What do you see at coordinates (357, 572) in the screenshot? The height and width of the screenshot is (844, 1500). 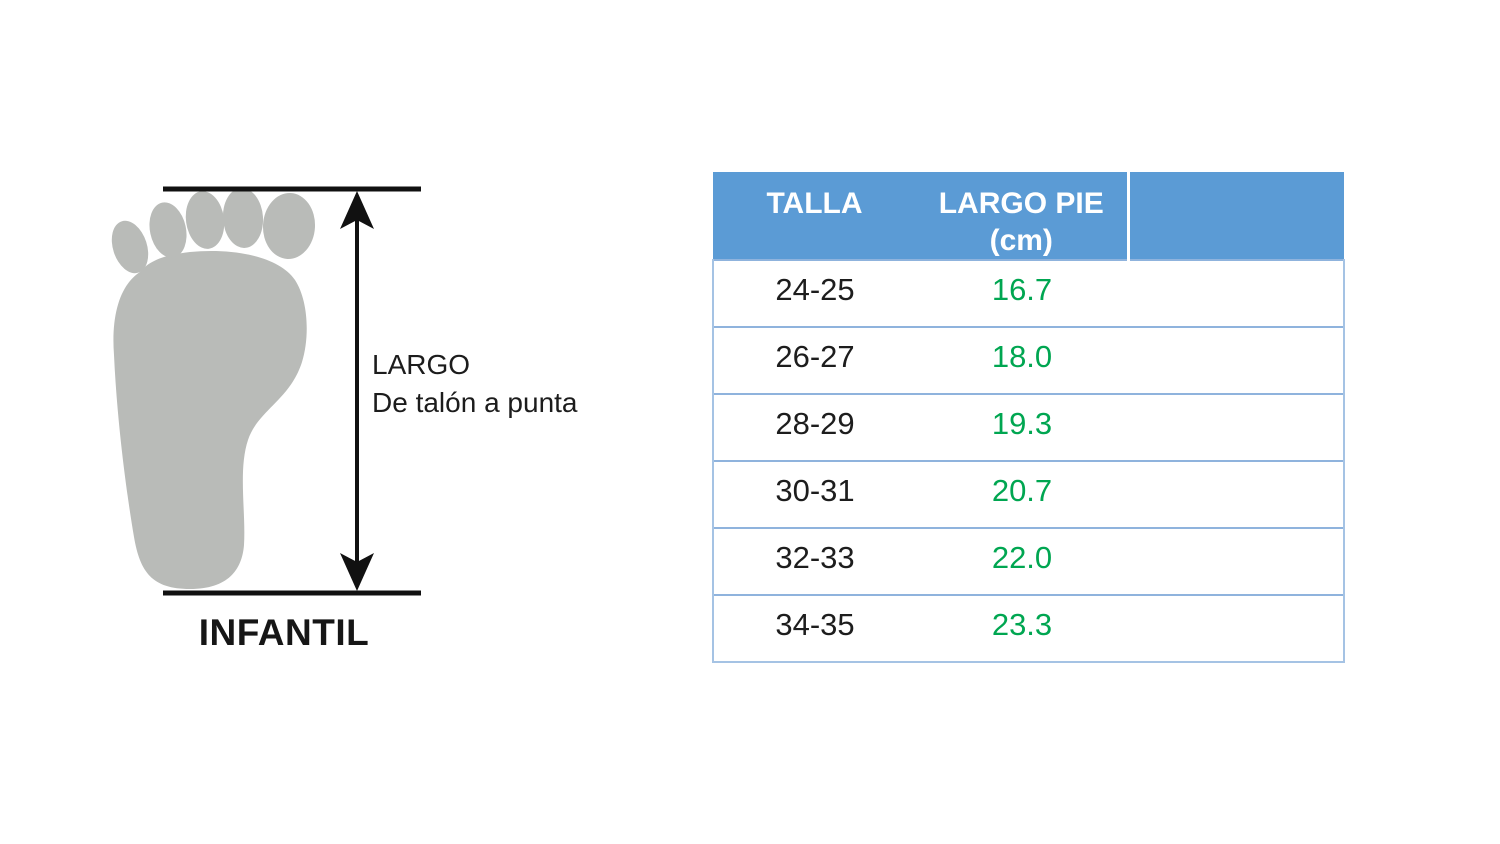 I see `arrowhead-down` at bounding box center [357, 572].